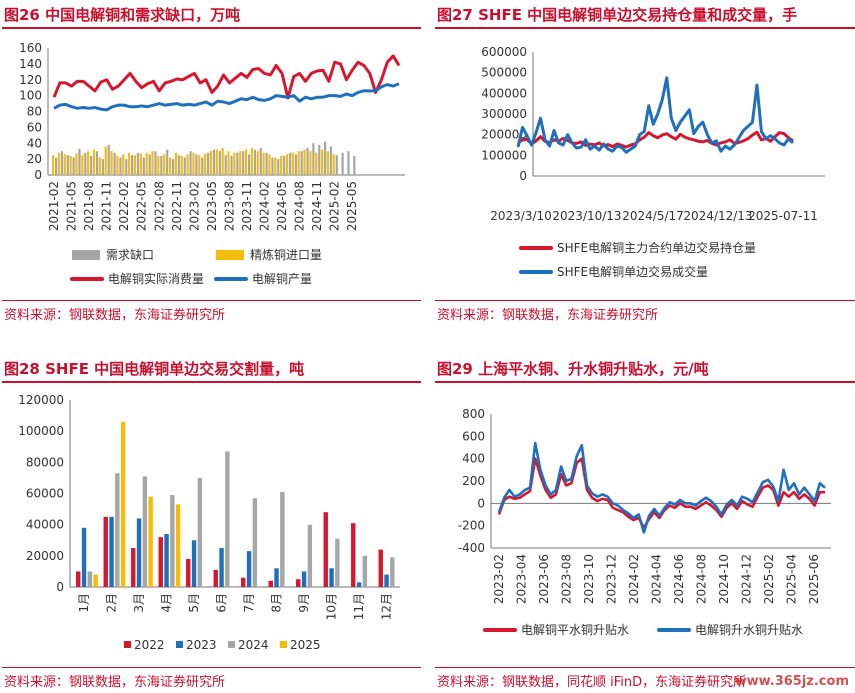 This screenshot has height=693, width=855. I want to click on c3-legend-label: 2024, so click(253, 645).